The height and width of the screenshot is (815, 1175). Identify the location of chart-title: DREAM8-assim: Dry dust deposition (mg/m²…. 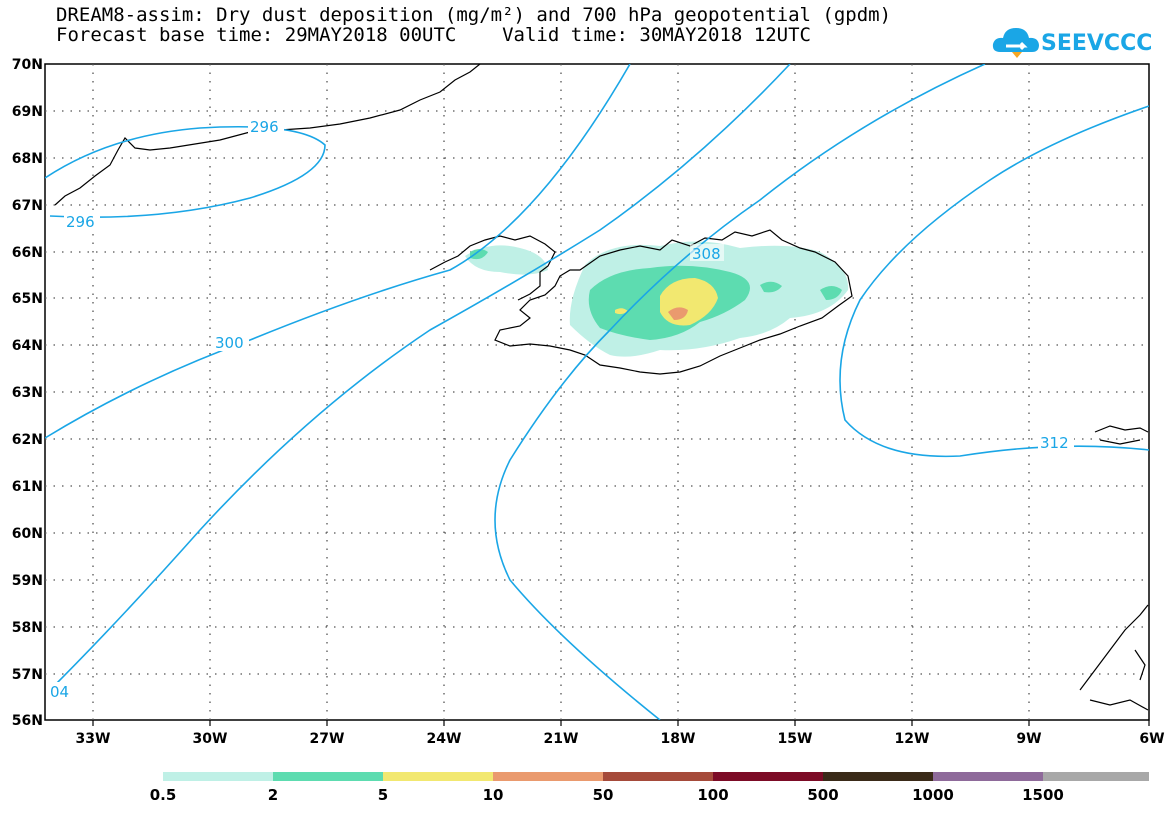
(474, 15).